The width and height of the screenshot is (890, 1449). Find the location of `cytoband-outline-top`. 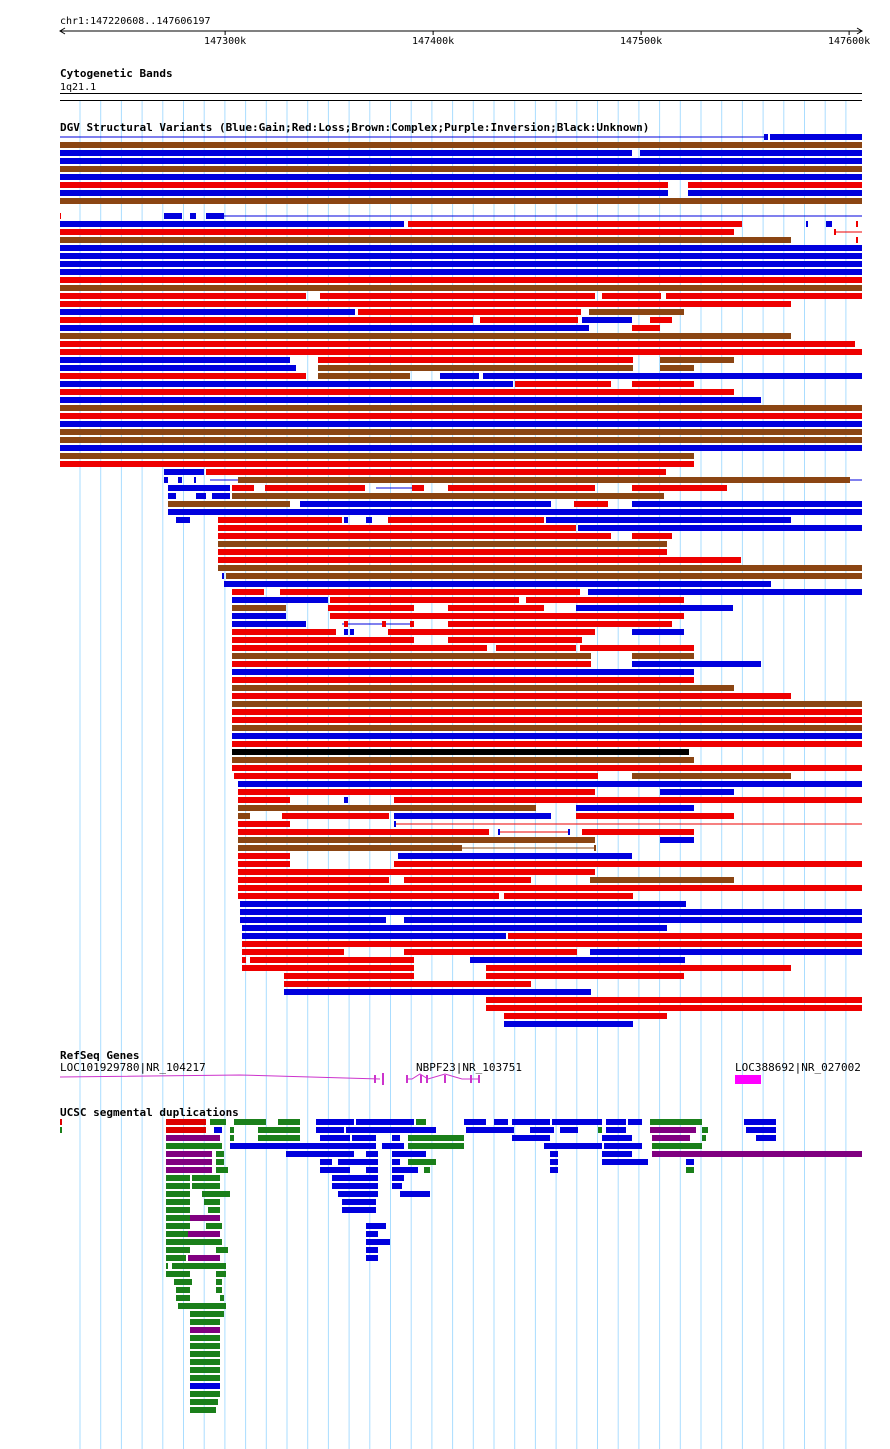

cytoband-outline-top is located at coordinates (461, 93).